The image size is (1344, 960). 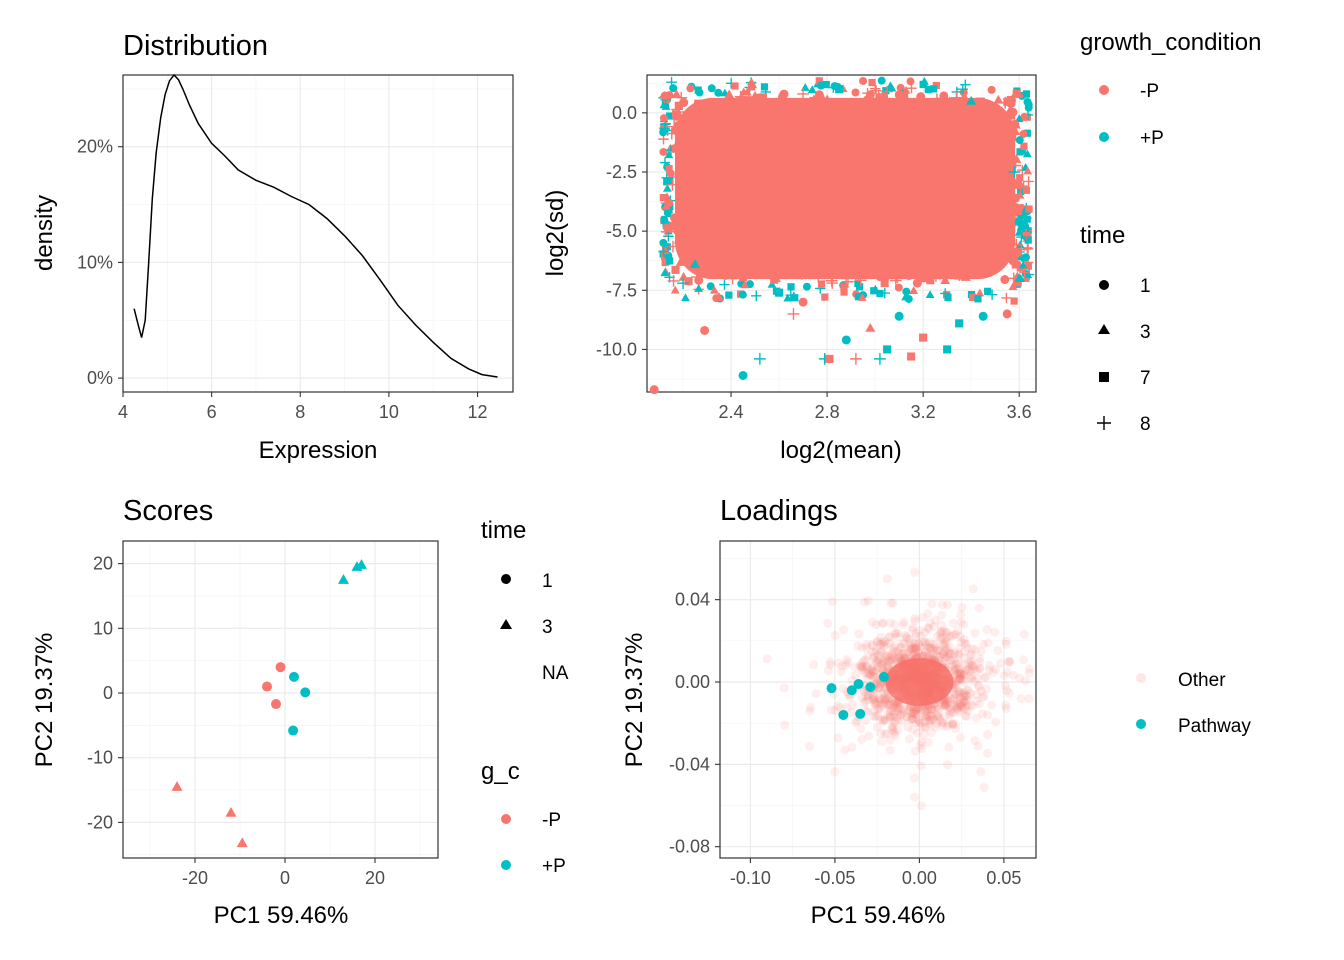 What do you see at coordinates (692, 682) in the screenshot?
I see `y-tick-label: 0.00` at bounding box center [692, 682].